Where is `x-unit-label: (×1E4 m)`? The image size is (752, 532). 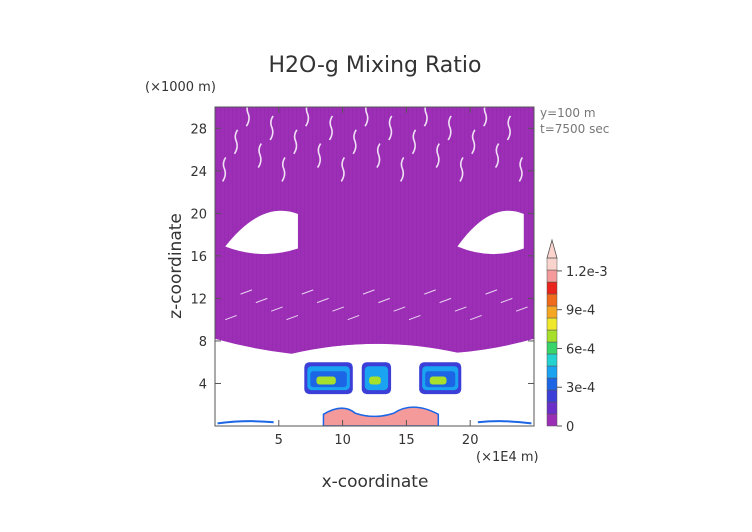 x-unit-label: (×1E4 m) is located at coordinates (507, 457).